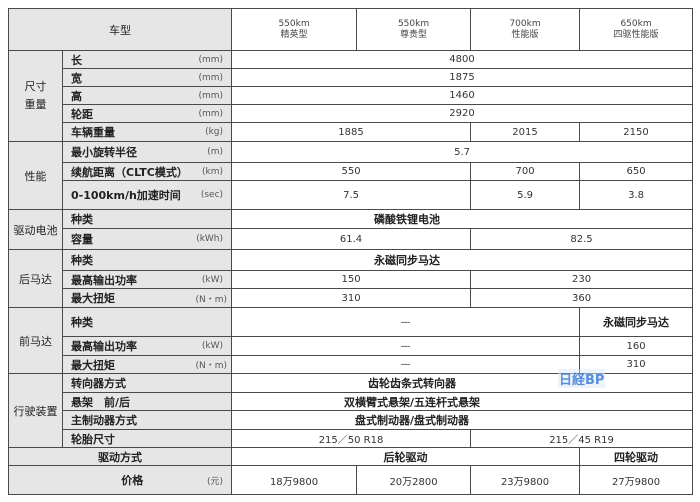  I want to click on row-unit: (元), so click(214, 480).